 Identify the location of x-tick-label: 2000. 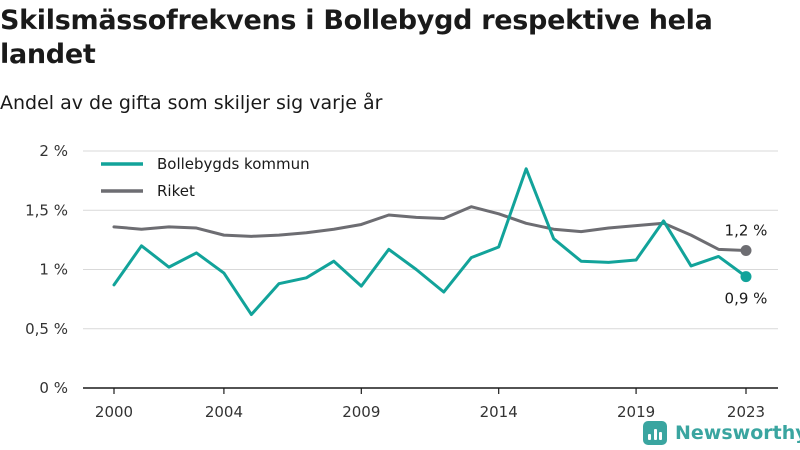
(114, 412).